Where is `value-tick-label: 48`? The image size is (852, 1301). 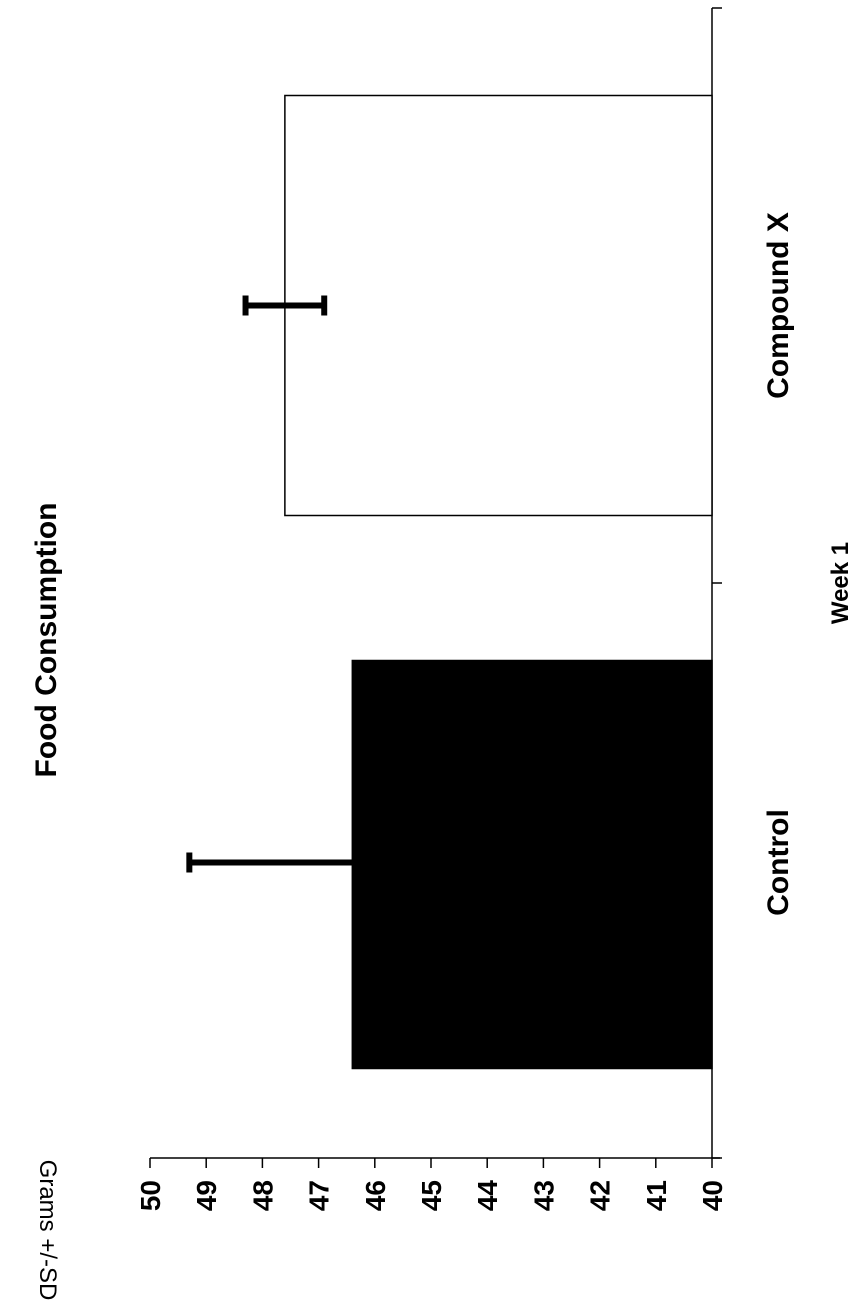
value-tick-label: 48 is located at coordinates (262, 1195).